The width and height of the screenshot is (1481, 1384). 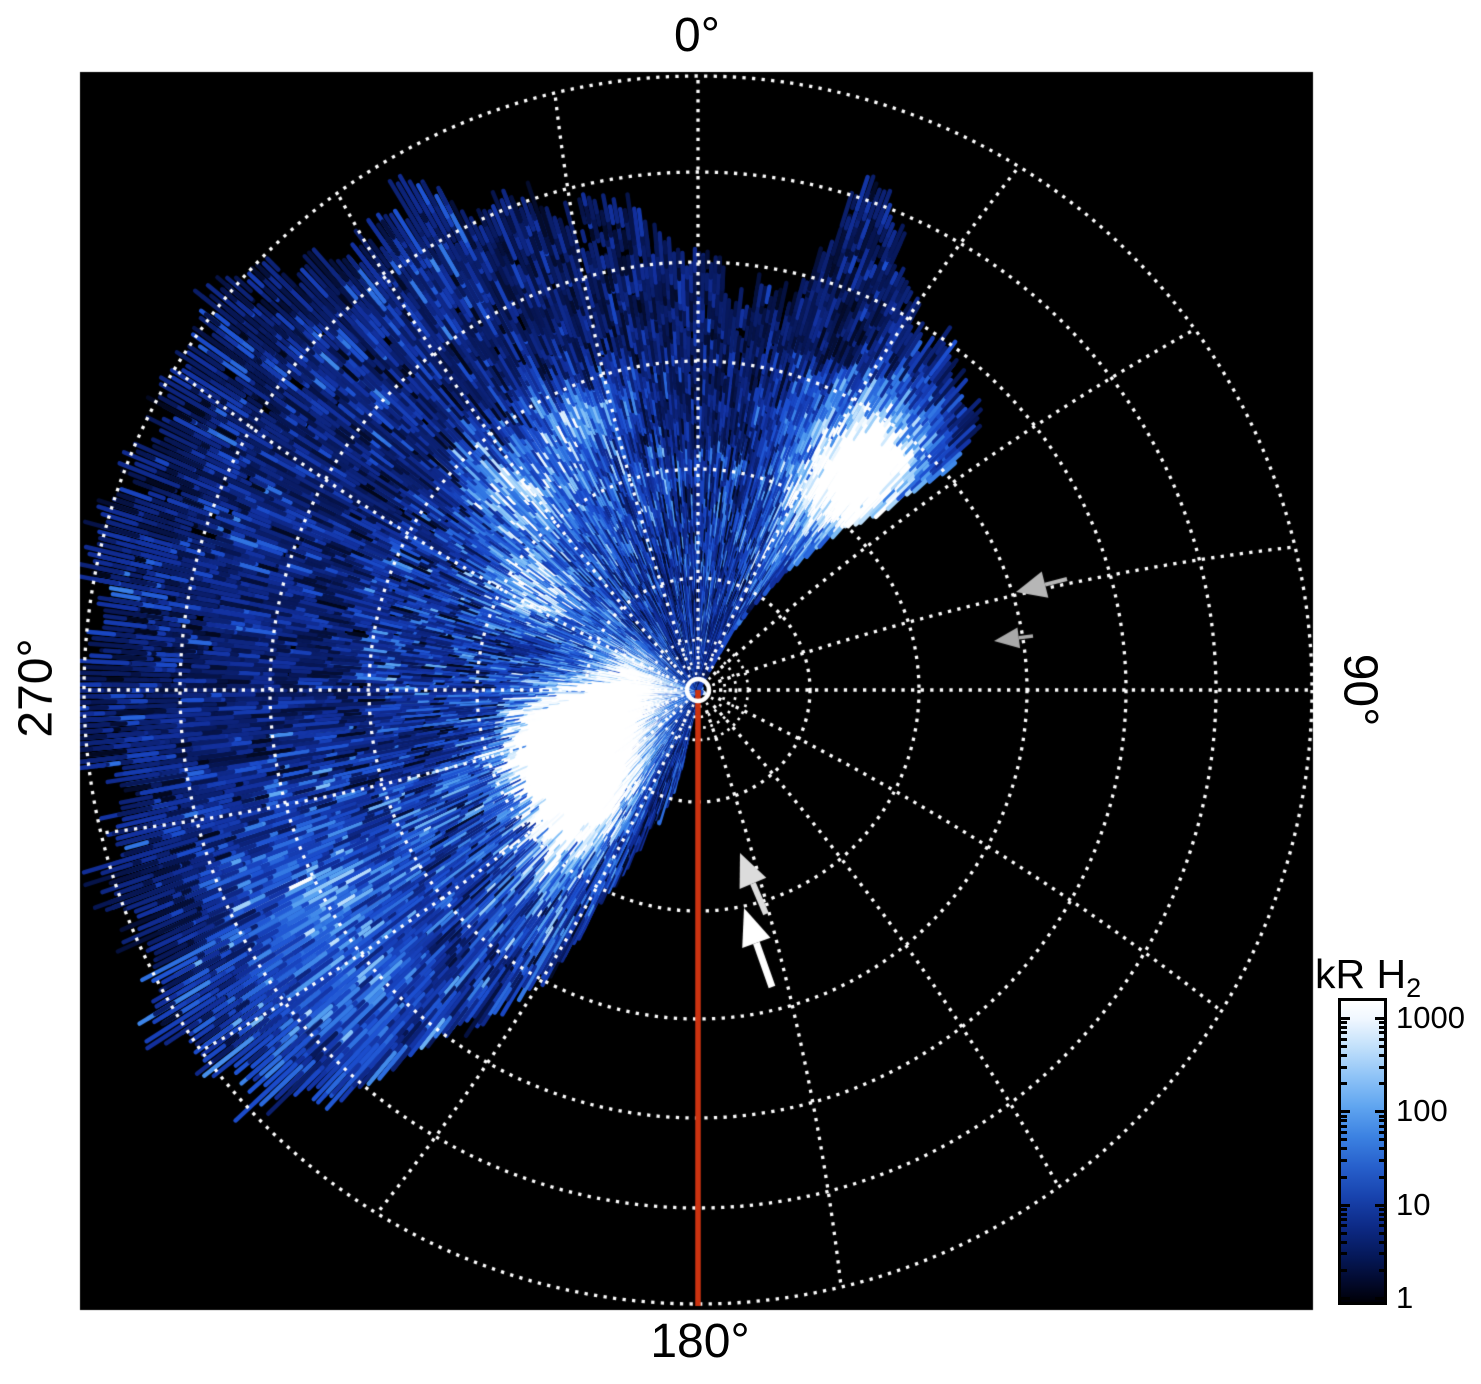 What do you see at coordinates (36, 688) in the screenshot?
I see `angle-label-270: 270°` at bounding box center [36, 688].